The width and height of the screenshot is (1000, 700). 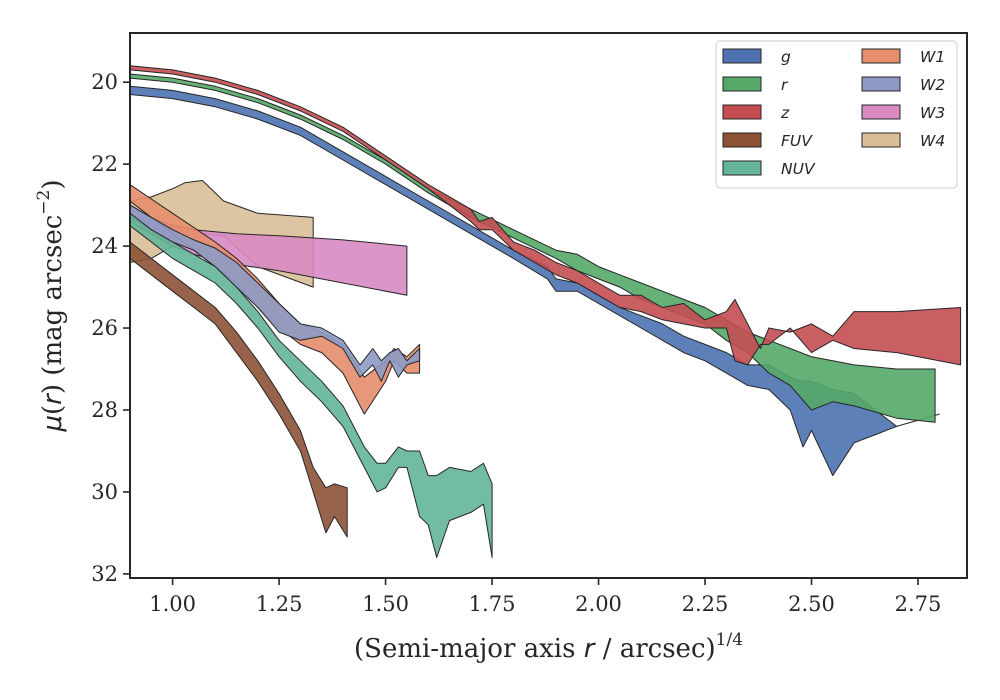 I want to click on legend-label-w1: W1, so click(x=932, y=57).